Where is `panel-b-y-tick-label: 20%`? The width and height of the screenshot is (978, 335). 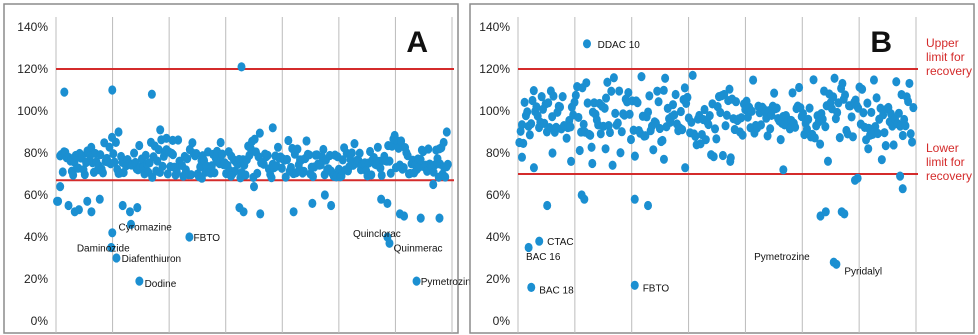 panel-b-y-tick-label: 20% is located at coordinates (498, 279).